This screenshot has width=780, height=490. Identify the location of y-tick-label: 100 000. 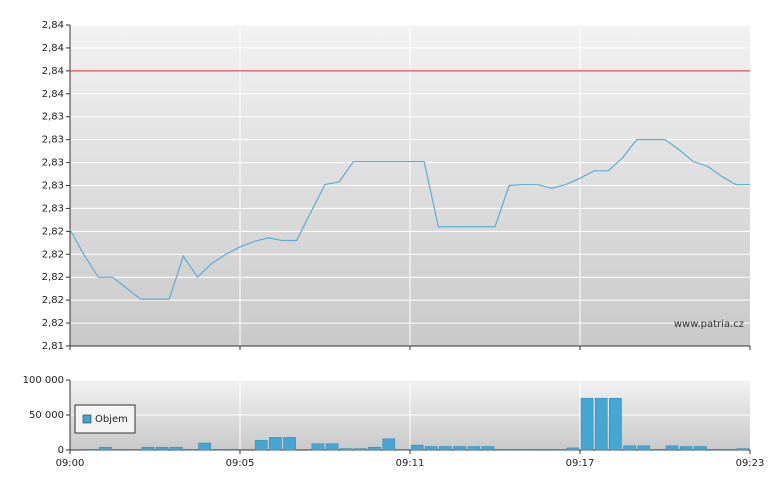
(43, 380).